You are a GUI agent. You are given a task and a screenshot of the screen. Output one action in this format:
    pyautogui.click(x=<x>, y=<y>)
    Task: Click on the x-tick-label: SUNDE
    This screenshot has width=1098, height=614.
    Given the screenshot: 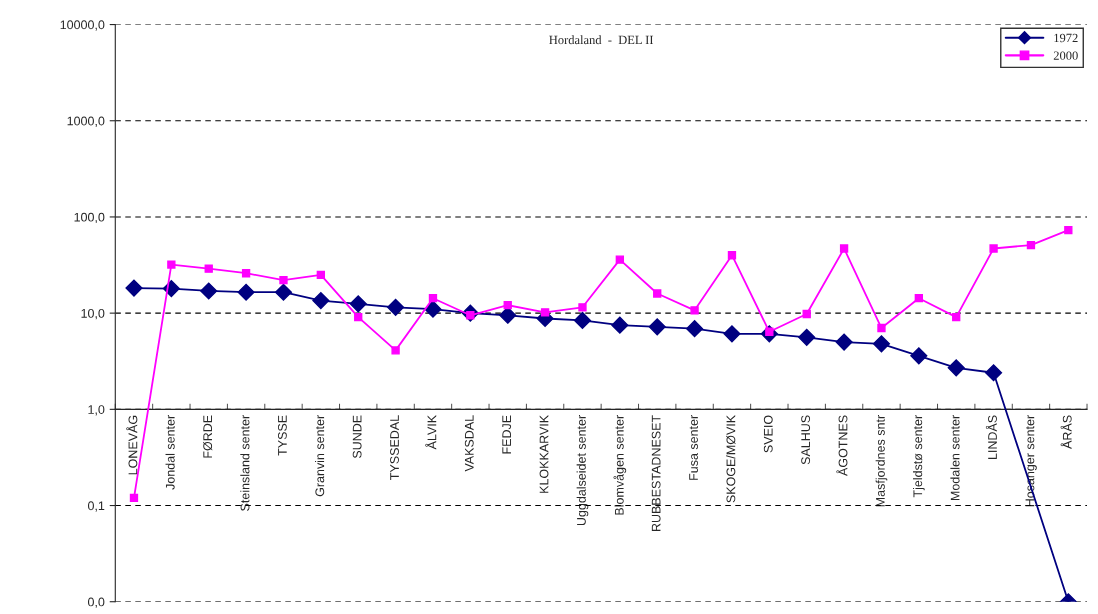 What is the action you would take?
    pyautogui.click(x=357, y=437)
    